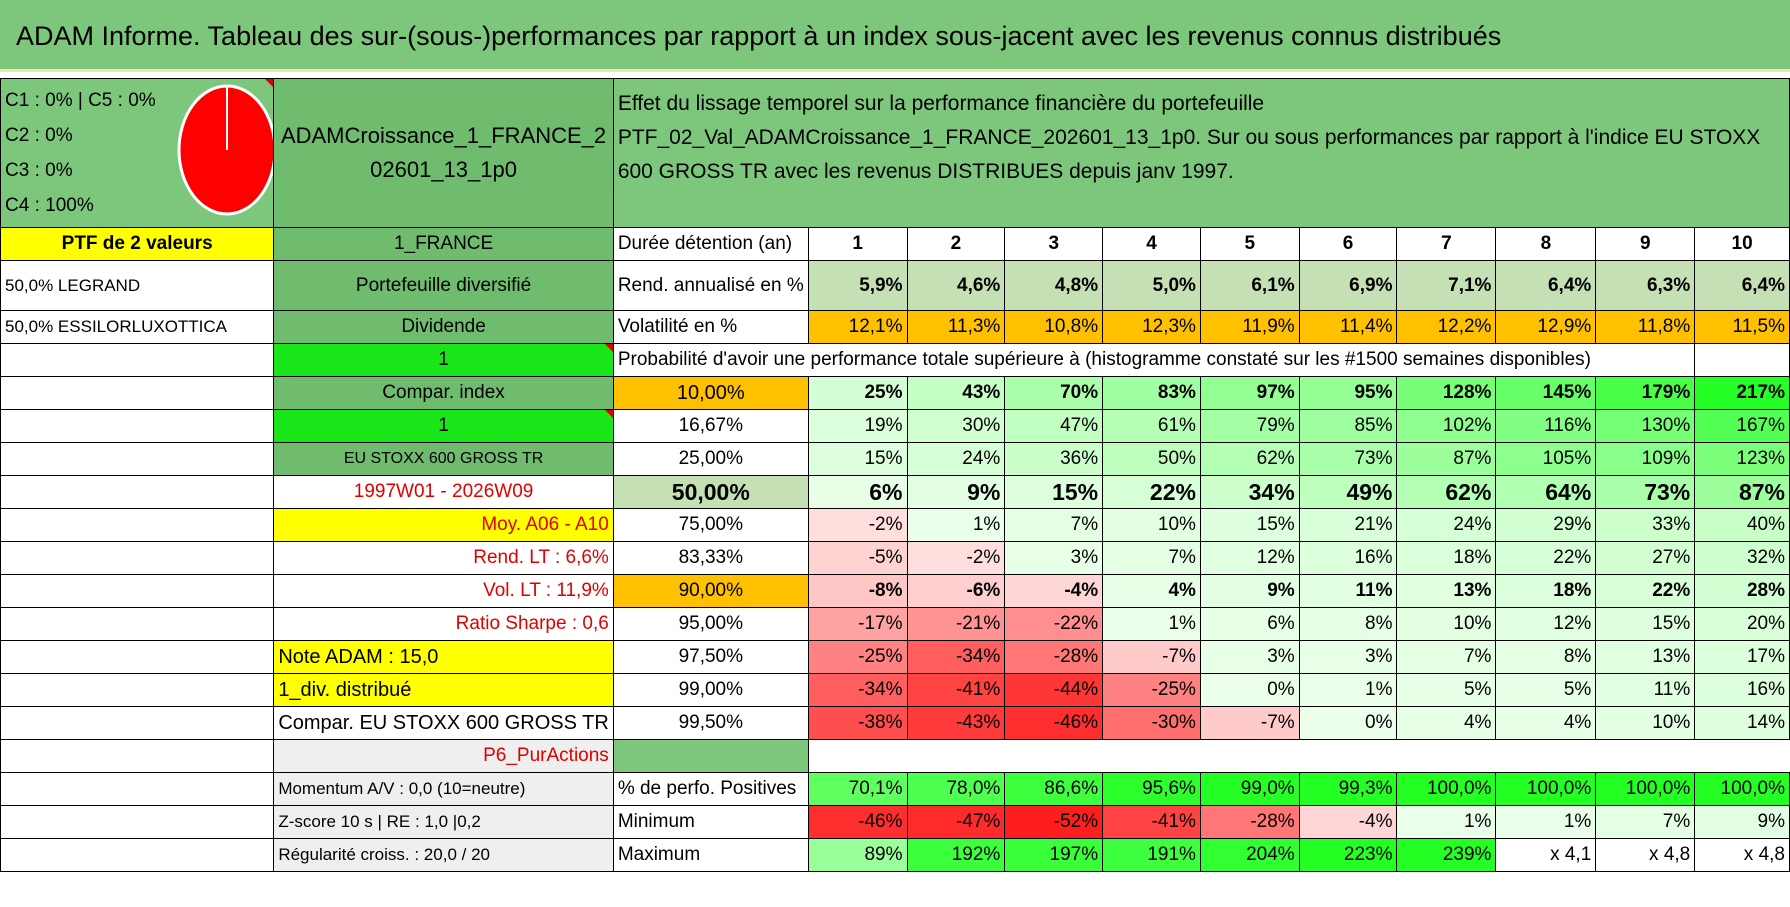  I want to click on quantile-value: 179%, so click(1645, 393).